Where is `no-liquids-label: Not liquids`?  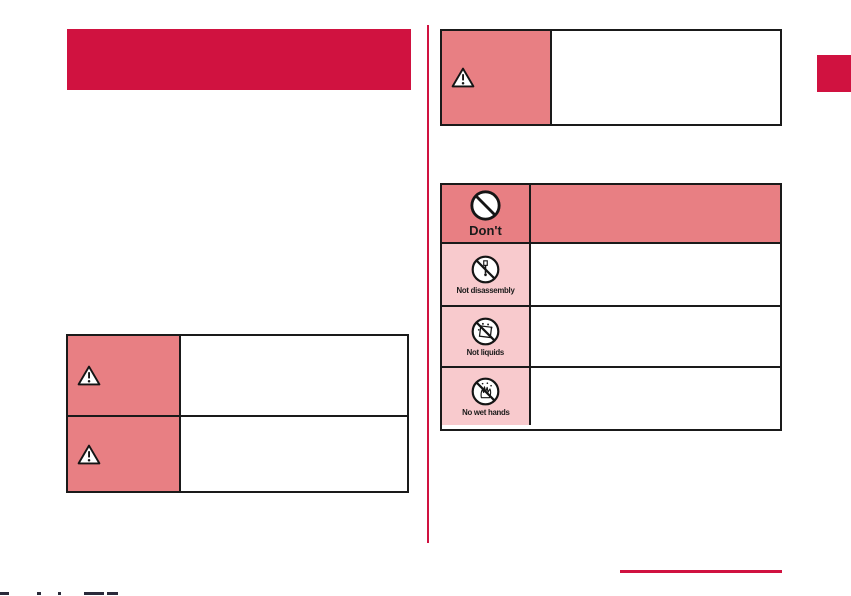
no-liquids-label: Not liquids is located at coordinates (485, 352).